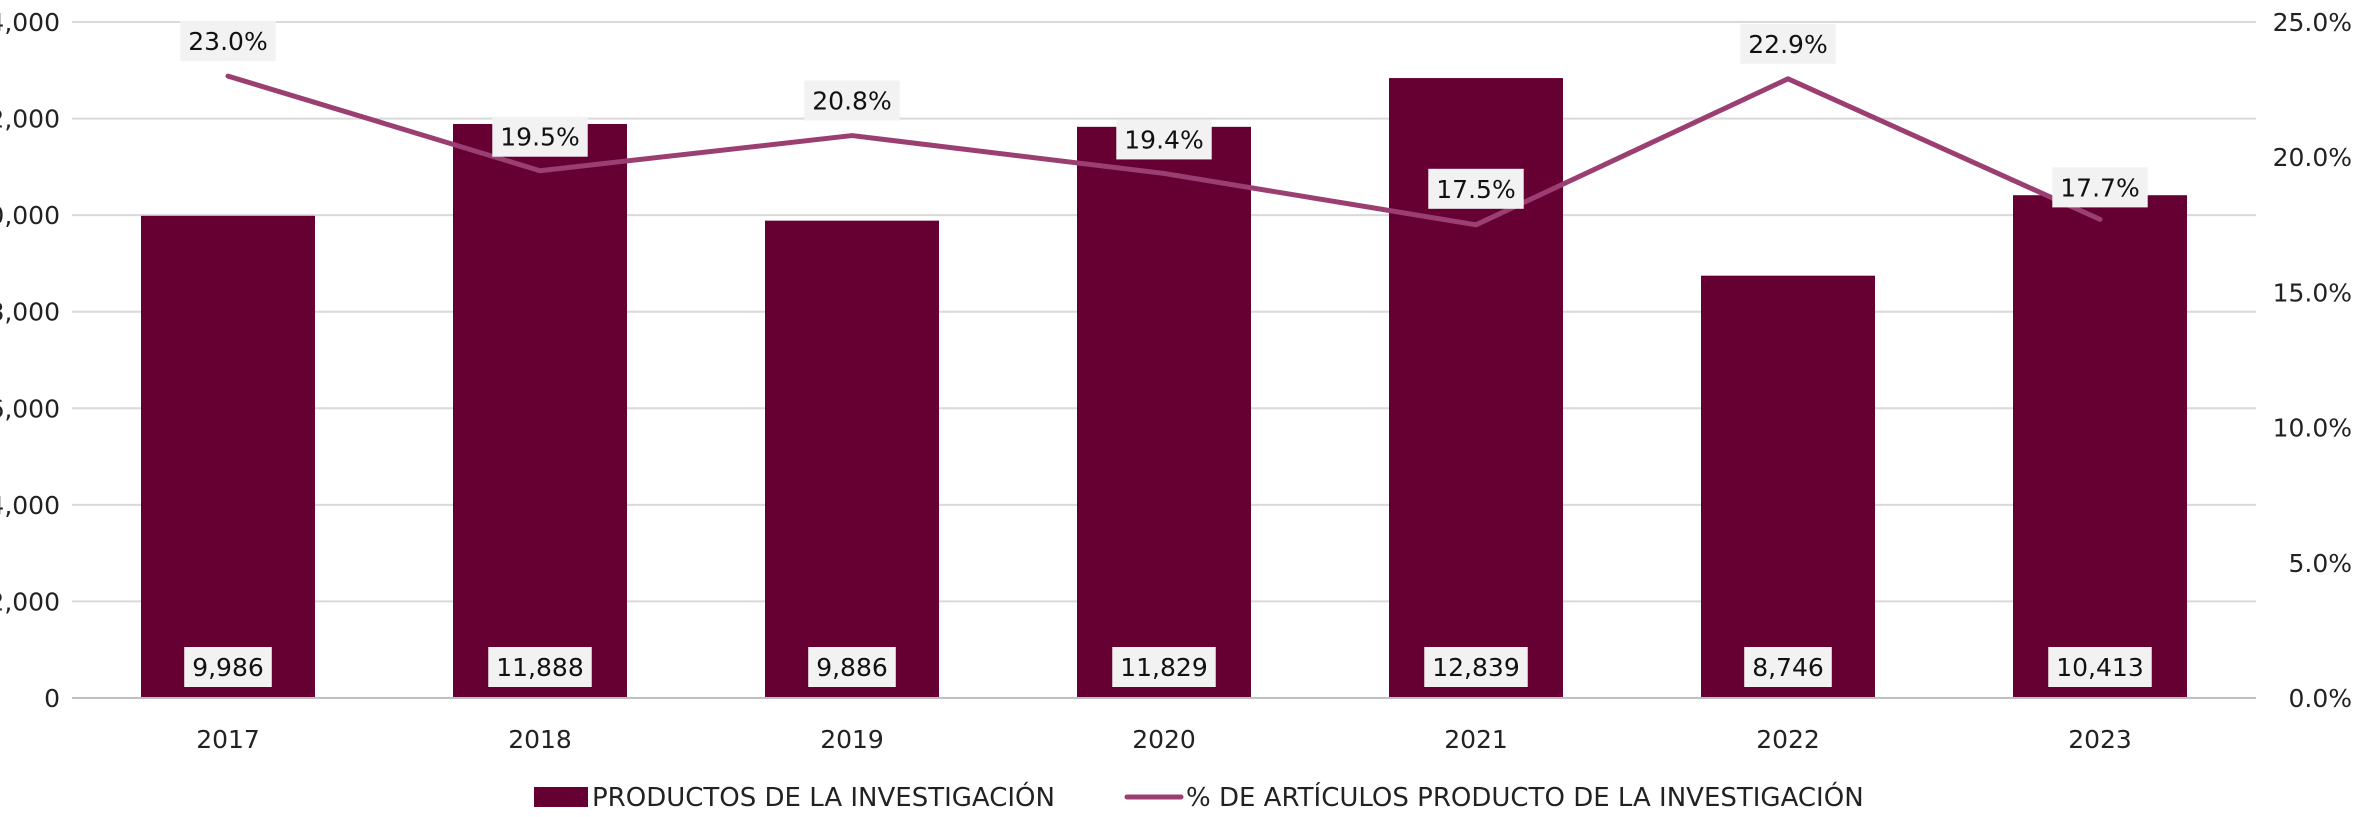 The image size is (2365, 817). I want to click on x-tick-label: 2018, so click(540, 739).